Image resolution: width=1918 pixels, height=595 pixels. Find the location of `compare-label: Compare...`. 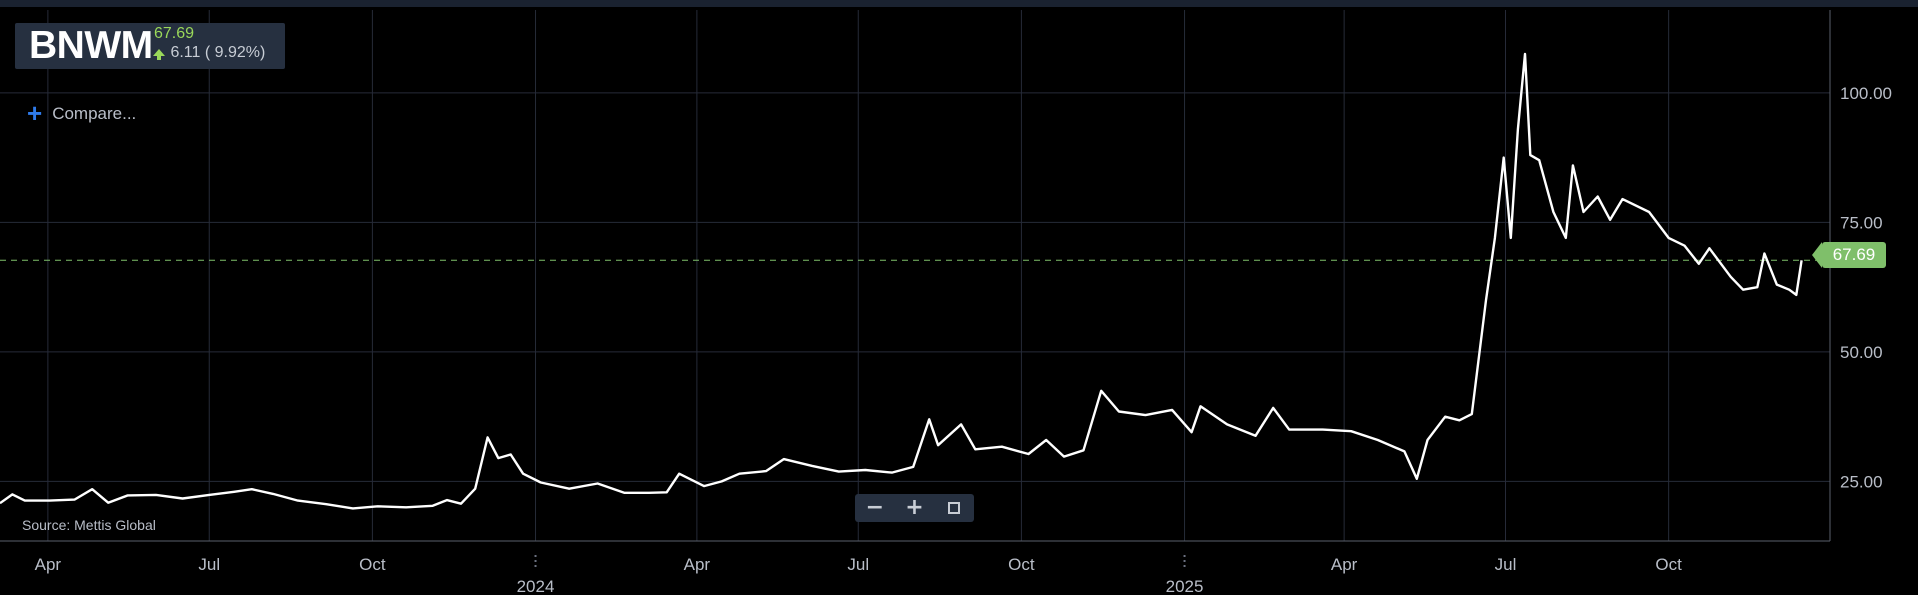

compare-label: Compare... is located at coordinates (94, 113).